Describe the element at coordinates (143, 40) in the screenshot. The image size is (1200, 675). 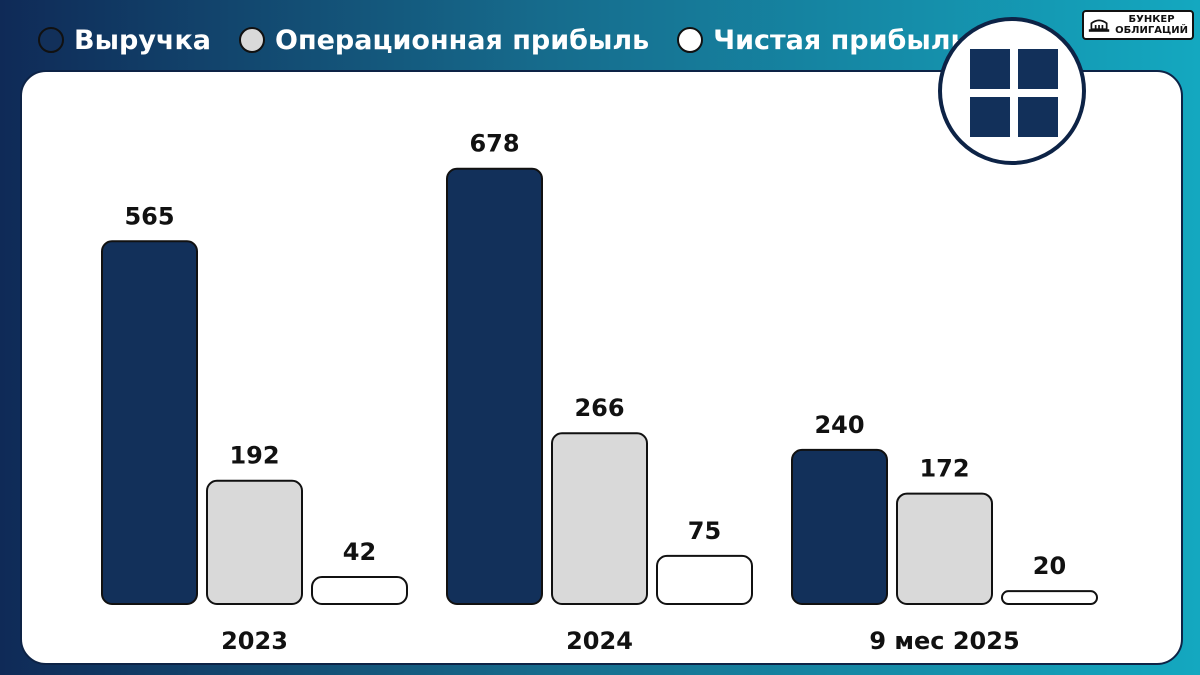
I see `legend-label-revenue: Выручка` at that location.